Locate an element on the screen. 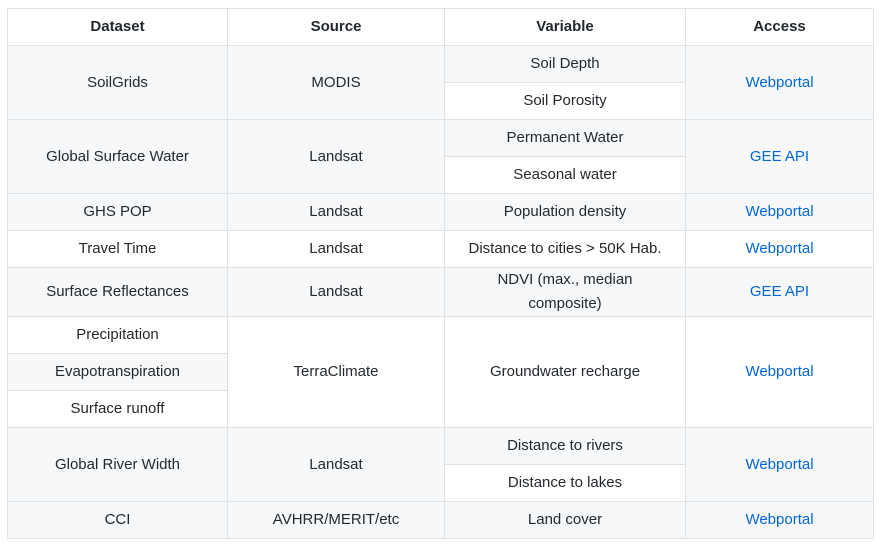 This screenshot has height=556, width=880. header-row: Dataset Source Variable Access is located at coordinates (440, 27).